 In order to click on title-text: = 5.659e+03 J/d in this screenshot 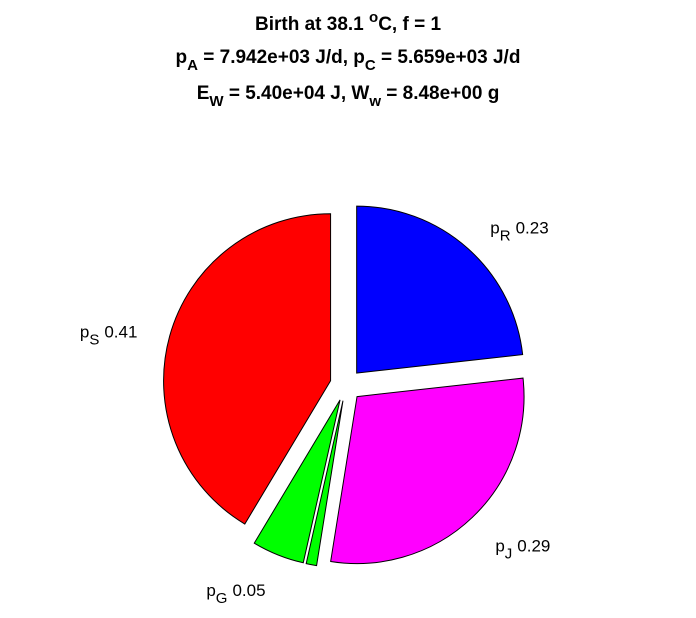, I will do `click(448, 57)`.